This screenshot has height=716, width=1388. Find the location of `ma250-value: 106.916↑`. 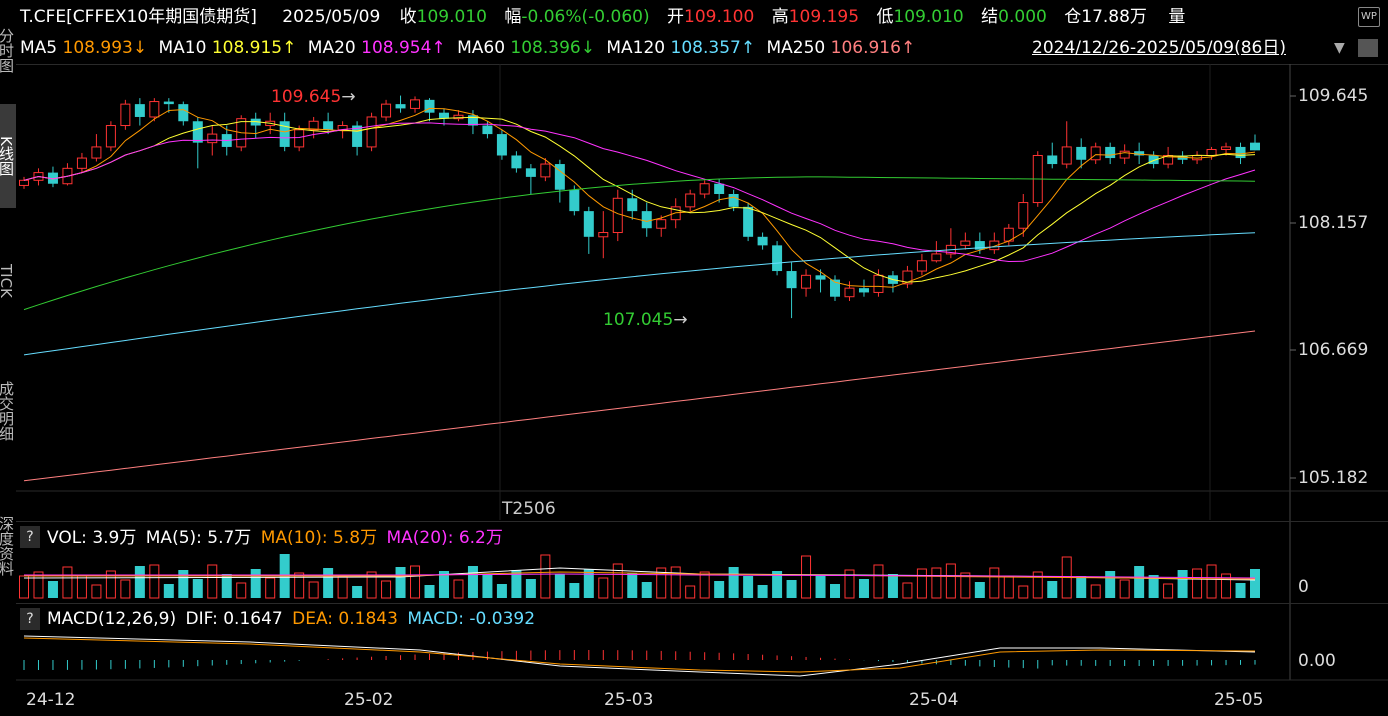

ma250-value: 106.916↑ is located at coordinates (873, 48).